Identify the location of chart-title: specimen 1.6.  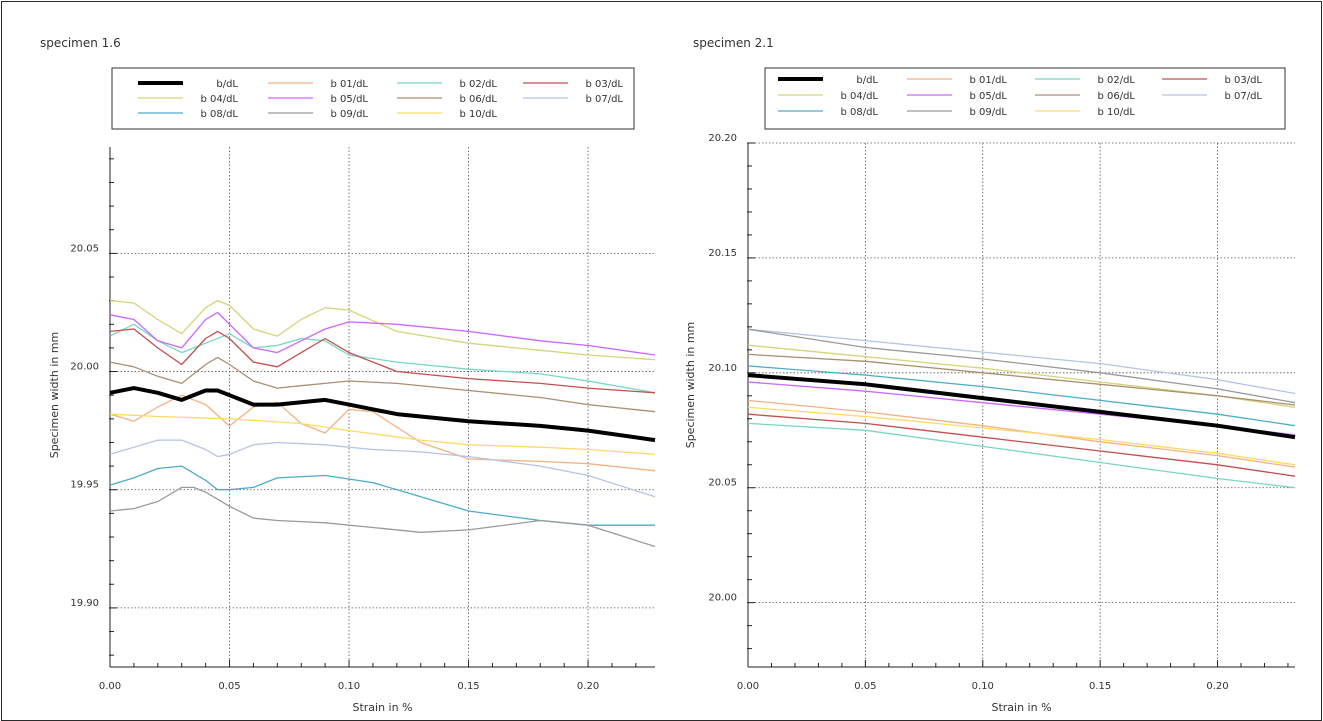
(80, 43).